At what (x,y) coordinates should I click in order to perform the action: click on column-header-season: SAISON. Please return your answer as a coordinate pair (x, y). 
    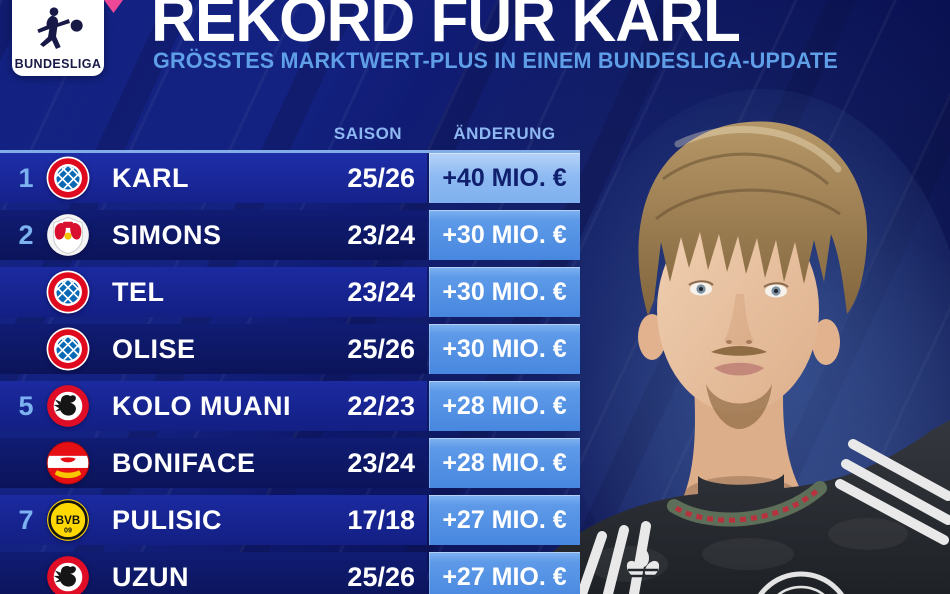
    Looking at the image, I should click on (368, 133).